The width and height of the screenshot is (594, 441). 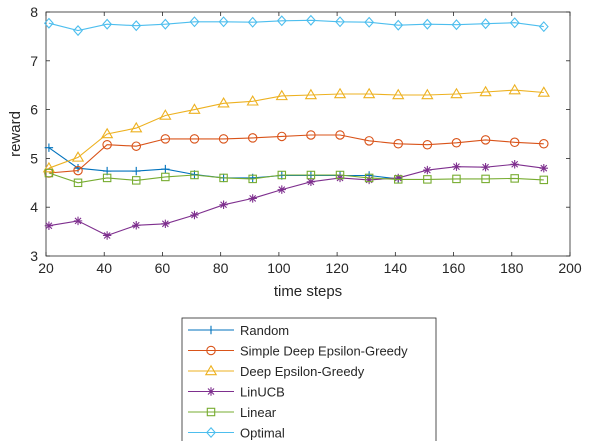 I want to click on y-axis-label: reward, so click(x=15, y=134).